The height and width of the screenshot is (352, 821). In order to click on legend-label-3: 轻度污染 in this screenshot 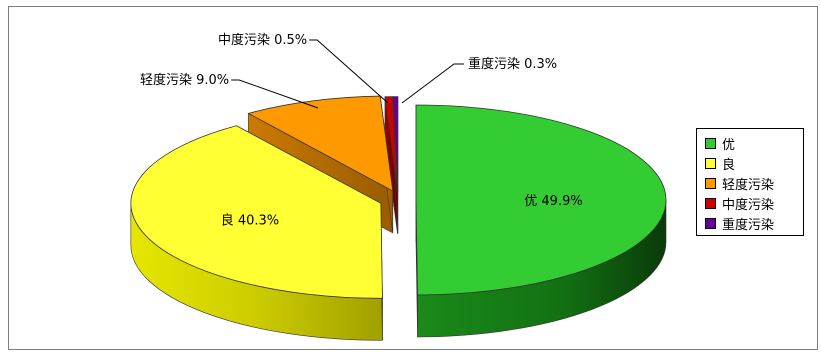, I will do `click(748, 185)`.